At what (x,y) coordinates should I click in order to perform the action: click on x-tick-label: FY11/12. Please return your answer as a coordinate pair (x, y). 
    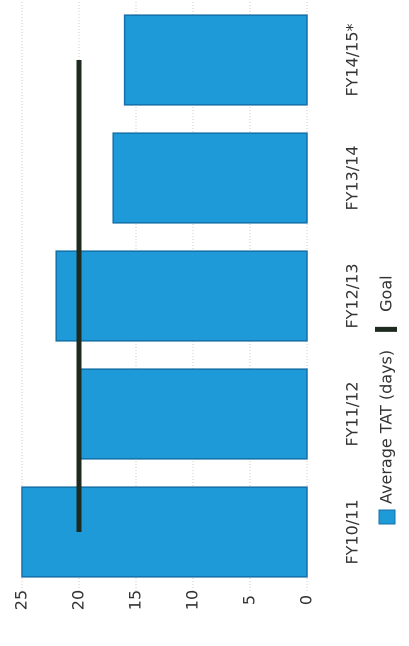
    Looking at the image, I should click on (352, 413).